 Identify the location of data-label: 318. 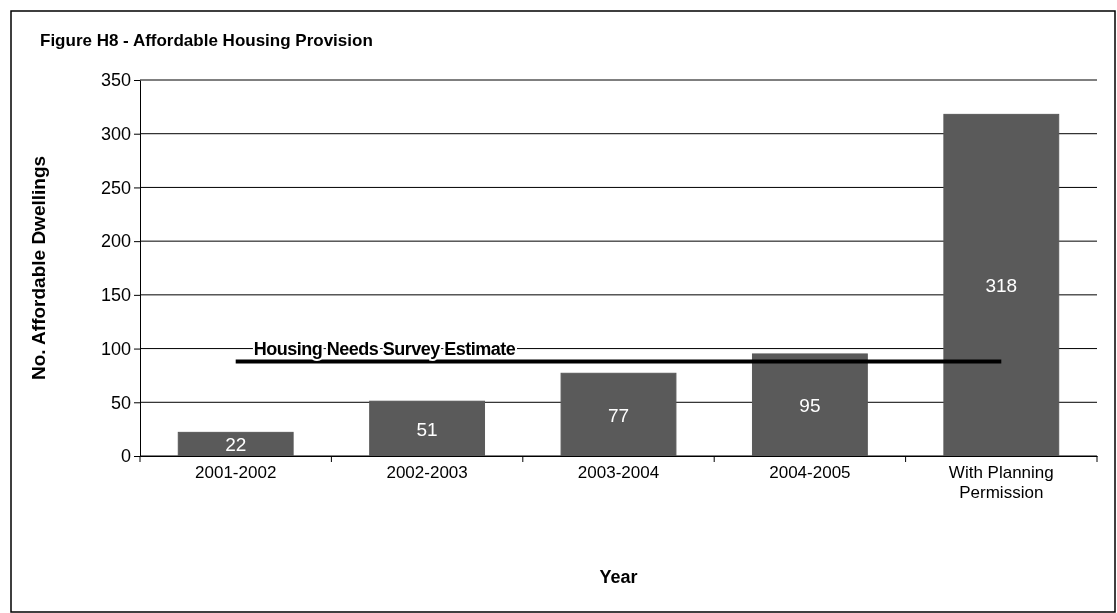
(1001, 286).